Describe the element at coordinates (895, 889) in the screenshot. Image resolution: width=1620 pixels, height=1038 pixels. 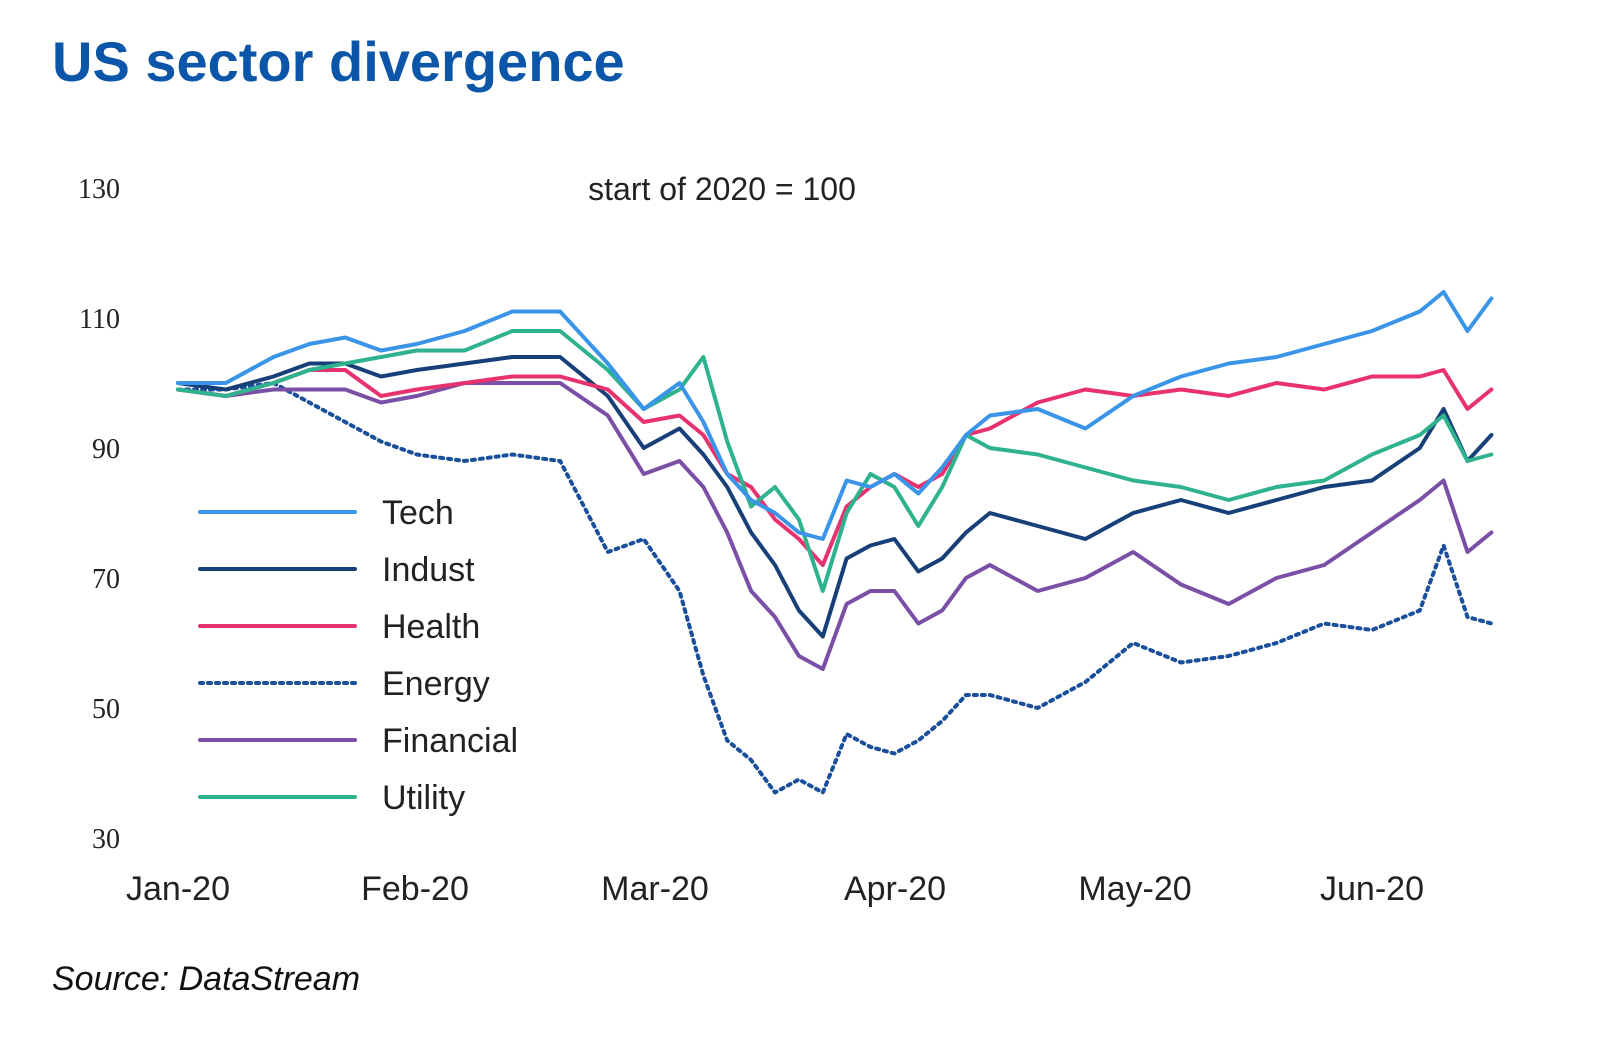
I see `x-tick-label: Apr-20` at that location.